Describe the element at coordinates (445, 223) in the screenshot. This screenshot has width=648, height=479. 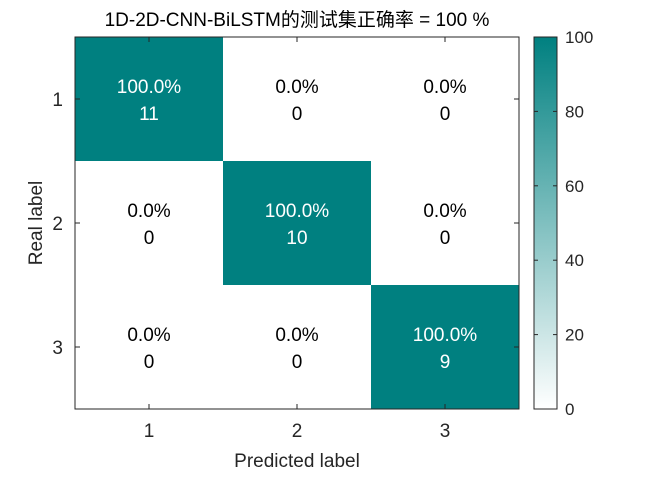
I see `matrix-cell-r2-c3` at that location.